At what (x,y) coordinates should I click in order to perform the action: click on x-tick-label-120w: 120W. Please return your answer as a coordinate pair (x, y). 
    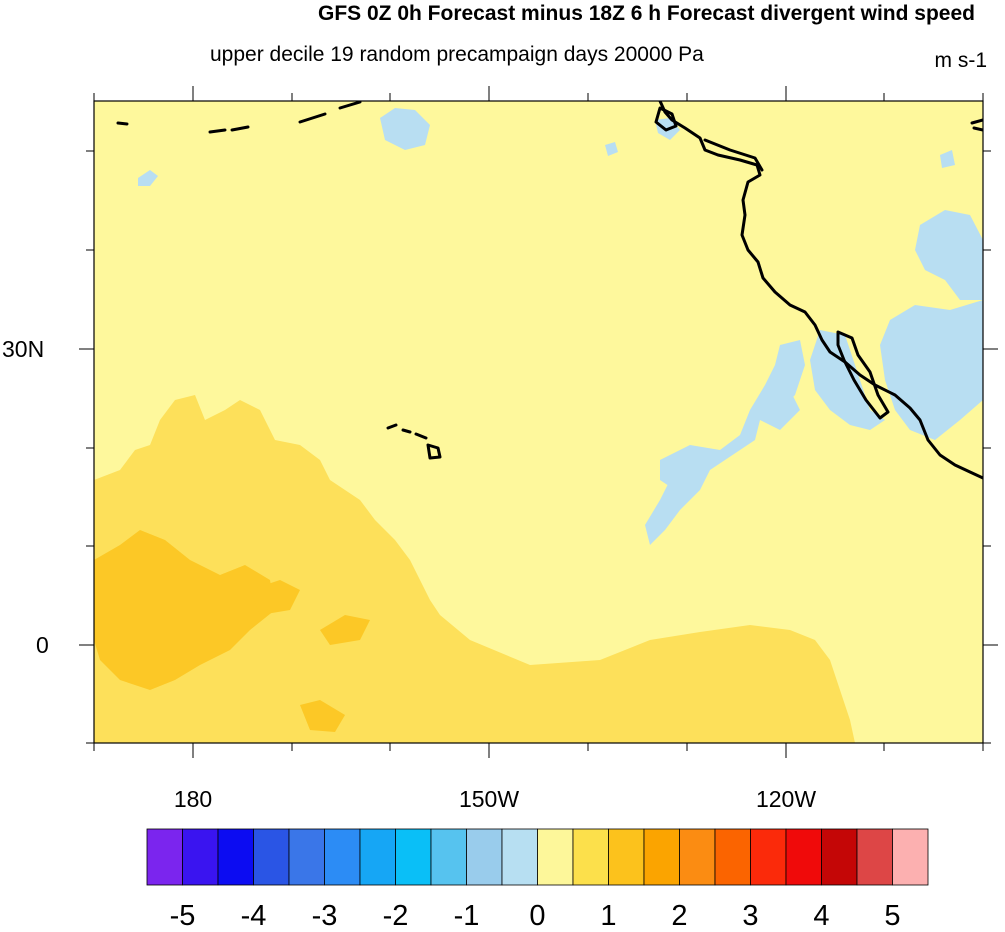
    Looking at the image, I should click on (786, 799).